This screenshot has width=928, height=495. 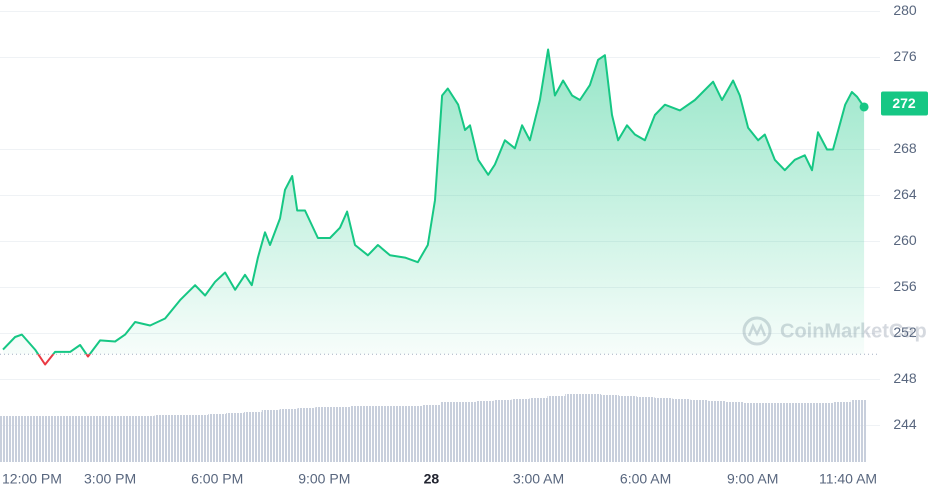 What do you see at coordinates (905, 56) in the screenshot?
I see `y-tick-label: 276` at bounding box center [905, 56].